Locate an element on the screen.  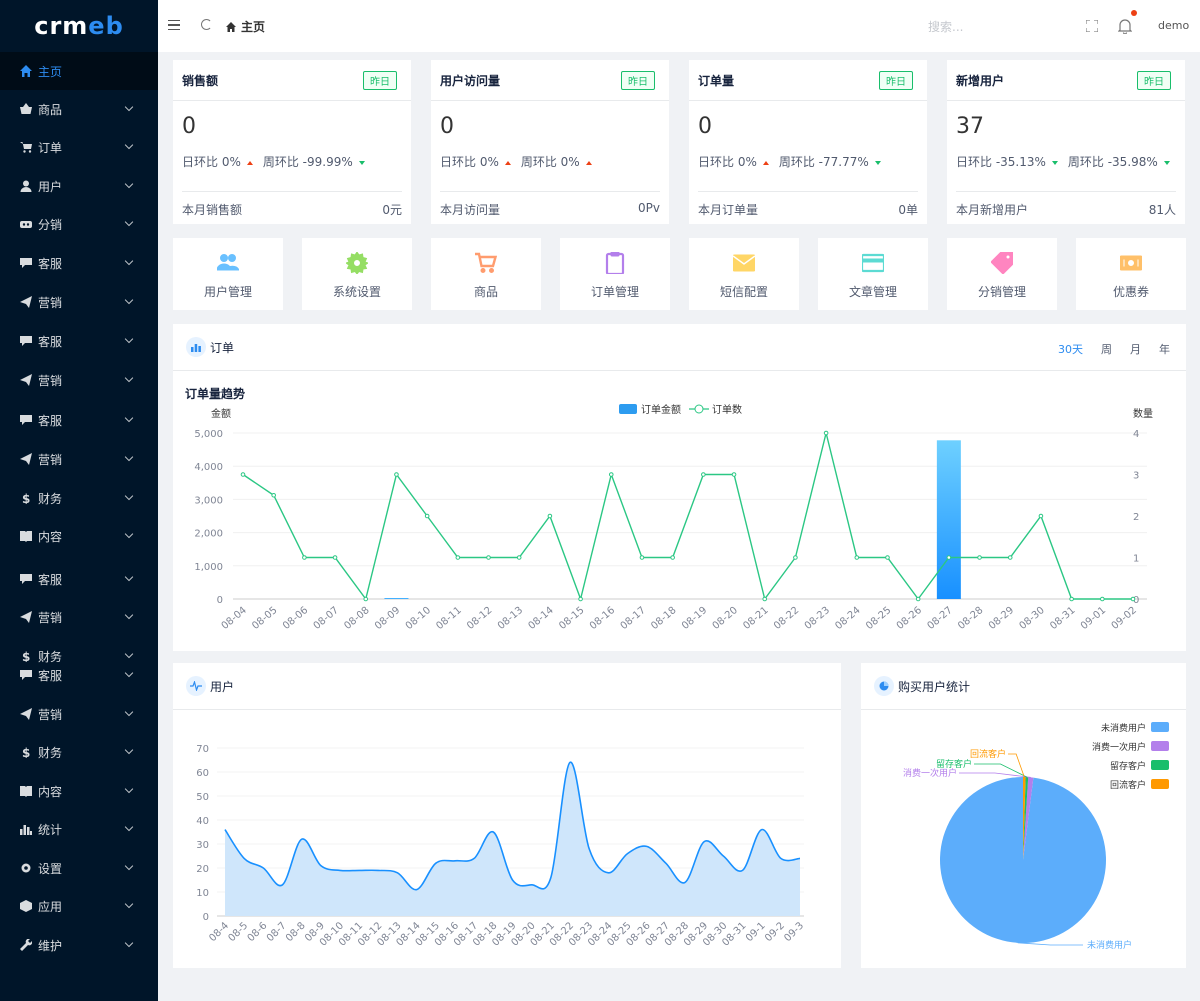
stat-title: 销售额 is located at coordinates (200, 81).